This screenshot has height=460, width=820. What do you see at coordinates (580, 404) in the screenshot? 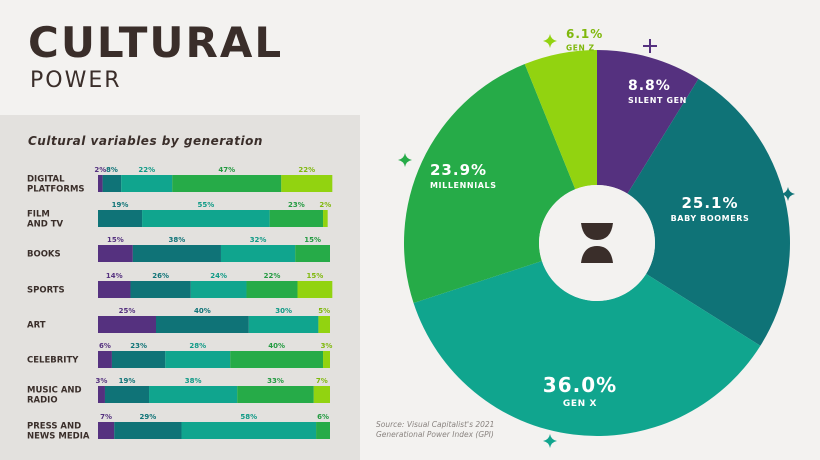
I see `donut-category-label: GEN X` at bounding box center [580, 404].